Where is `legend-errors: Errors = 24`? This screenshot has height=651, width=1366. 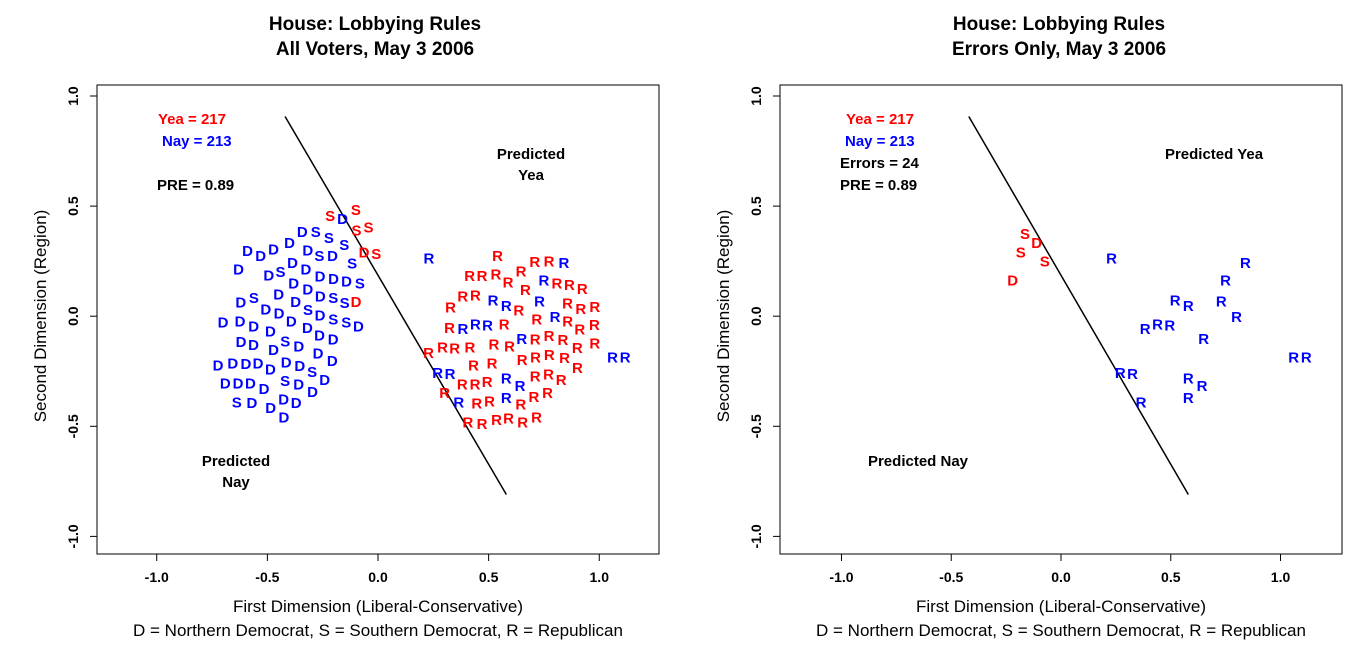 legend-errors: Errors = 24 is located at coordinates (879, 163).